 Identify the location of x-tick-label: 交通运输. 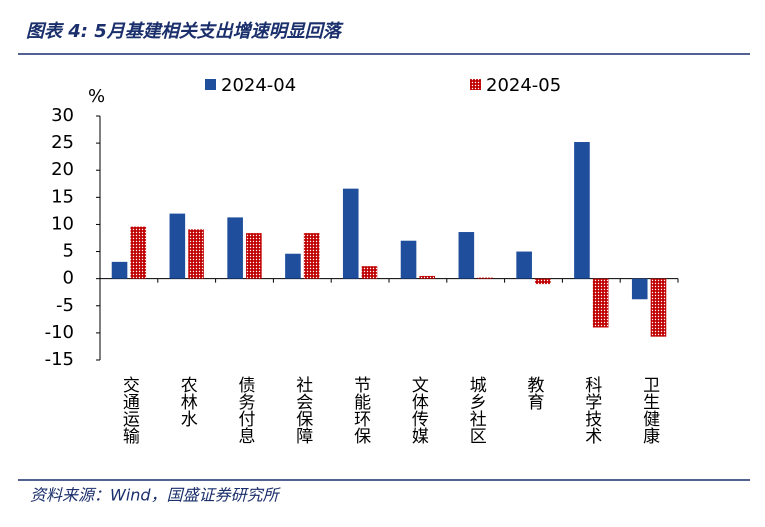
(129, 410).